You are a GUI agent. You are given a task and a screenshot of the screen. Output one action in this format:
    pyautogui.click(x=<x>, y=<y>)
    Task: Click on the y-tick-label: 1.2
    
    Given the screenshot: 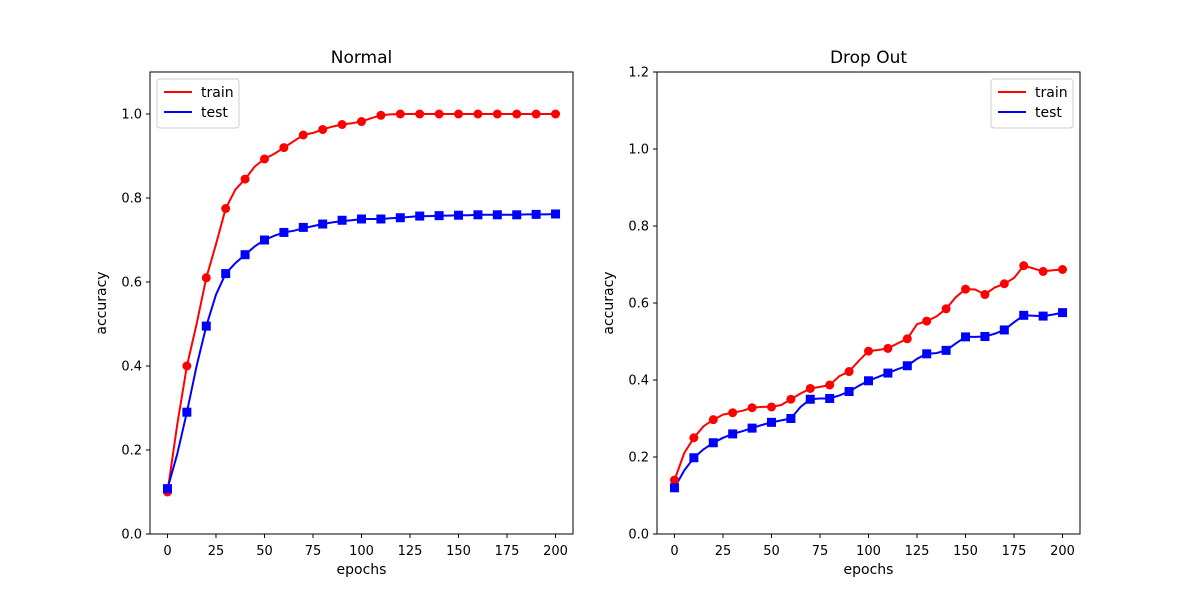 What is the action you would take?
    pyautogui.click(x=638, y=73)
    